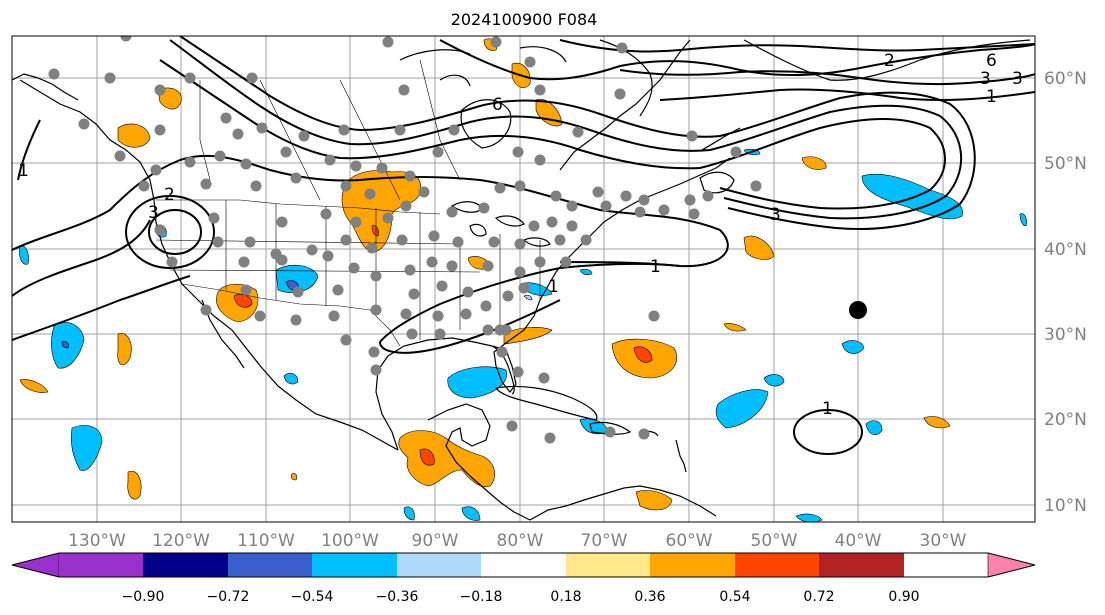  Describe the element at coordinates (350, 541) in the screenshot. I see `lon-label: 100°W` at that location.